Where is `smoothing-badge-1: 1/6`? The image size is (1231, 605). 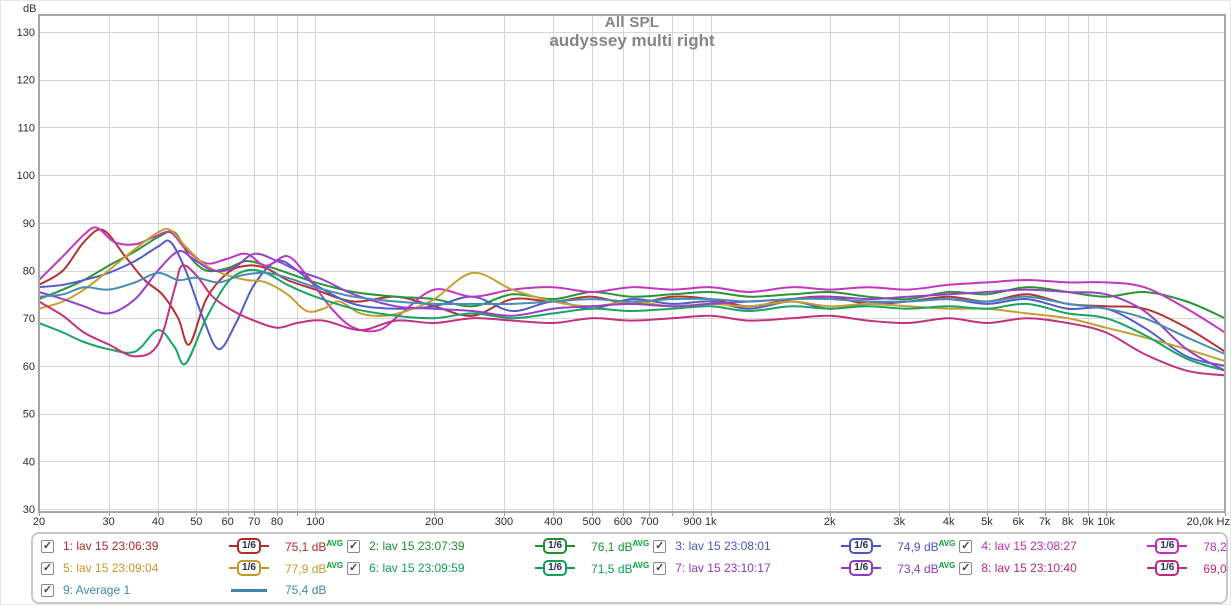 smoothing-badge-1: 1/6 is located at coordinates (249, 546).